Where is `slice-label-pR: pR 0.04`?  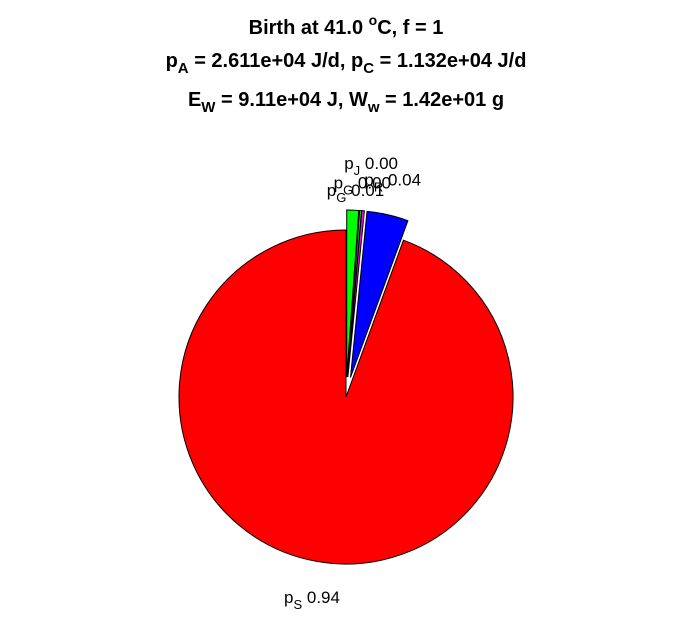 slice-label-pR: pR 0.04 is located at coordinates (392, 182).